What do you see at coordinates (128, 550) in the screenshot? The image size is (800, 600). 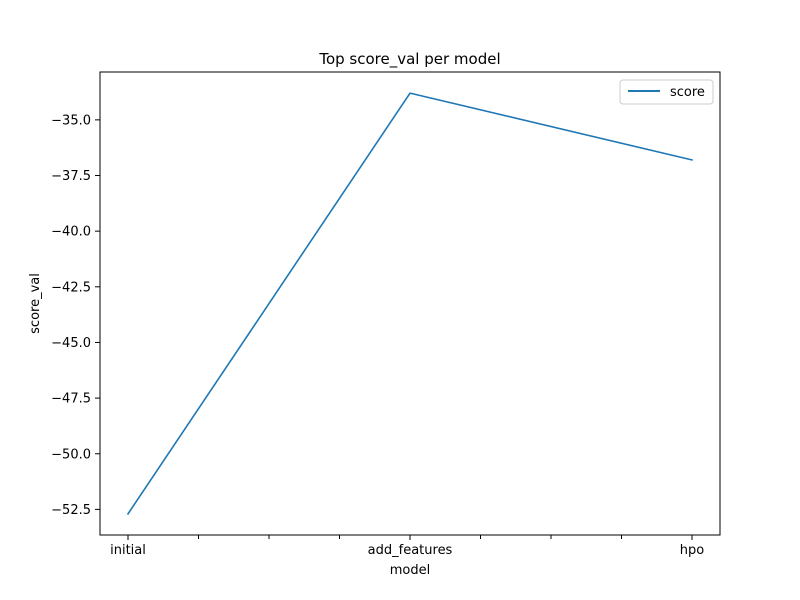 I see `x-tick-label-initial: initial` at bounding box center [128, 550].